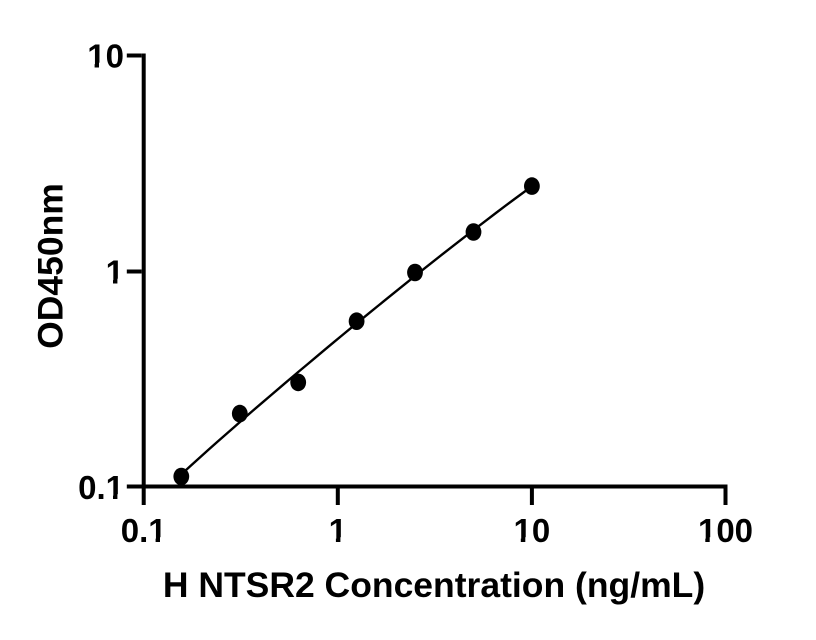 Image resolution: width=816 pixels, height=640 pixels. I want to click on svg-text: 100, so click(725, 530).